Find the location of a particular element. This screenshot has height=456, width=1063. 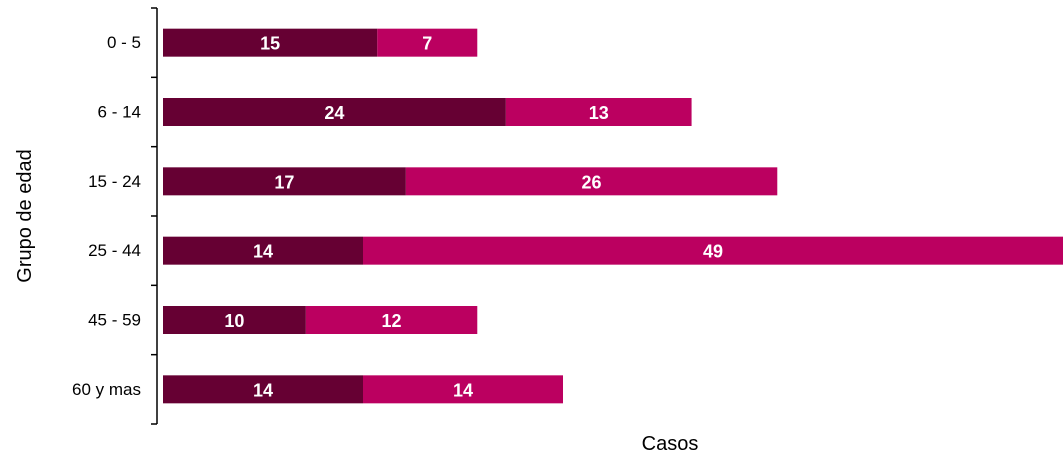

y-tick-label: 15 - 24 is located at coordinates (114, 181).